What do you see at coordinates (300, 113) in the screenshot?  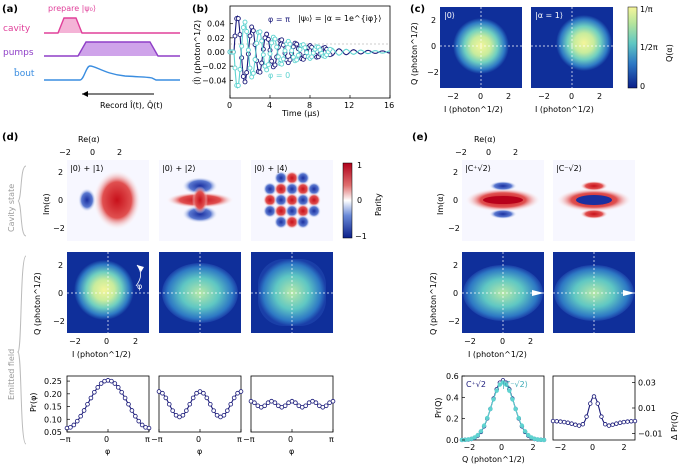 I see `panel-b-xlabel: Time (μs)` at bounding box center [300, 113].